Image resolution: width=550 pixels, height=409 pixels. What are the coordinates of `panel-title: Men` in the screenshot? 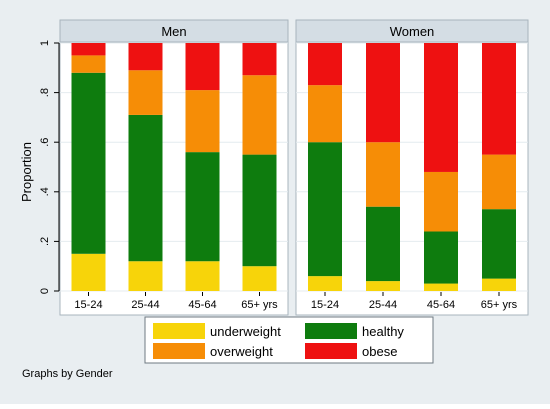 It's located at (173, 31).